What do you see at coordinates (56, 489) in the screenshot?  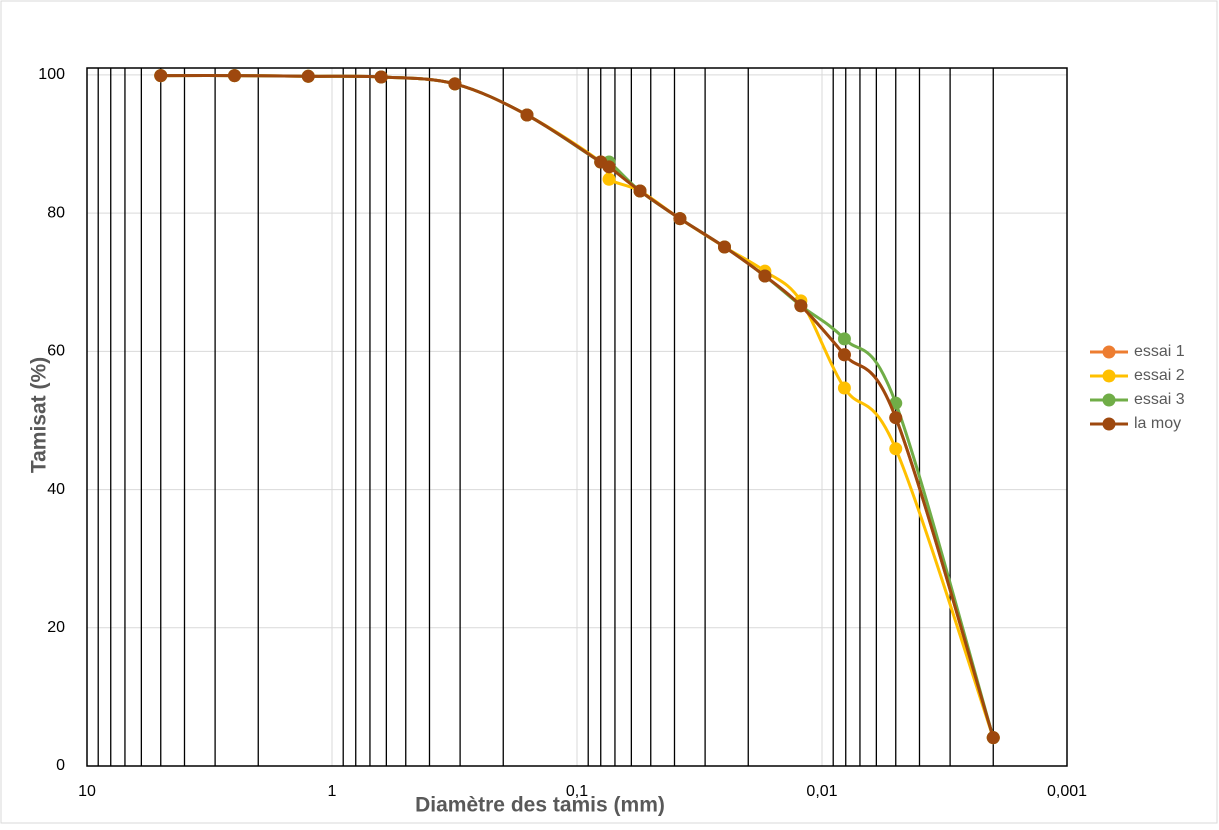 I see `y-tick-label: 40` at bounding box center [56, 489].